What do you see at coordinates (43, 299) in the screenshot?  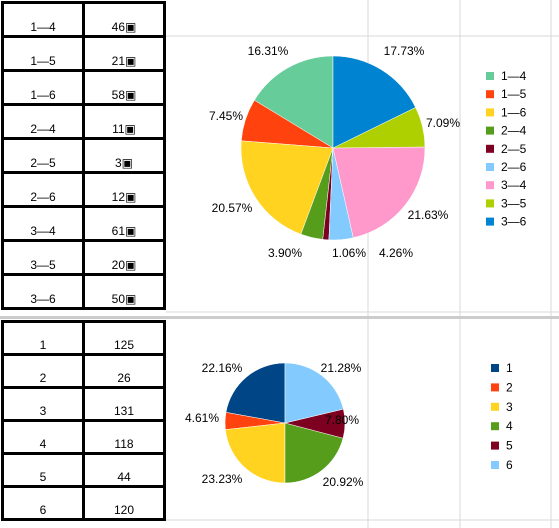 I see `row-label: 3—6` at bounding box center [43, 299].